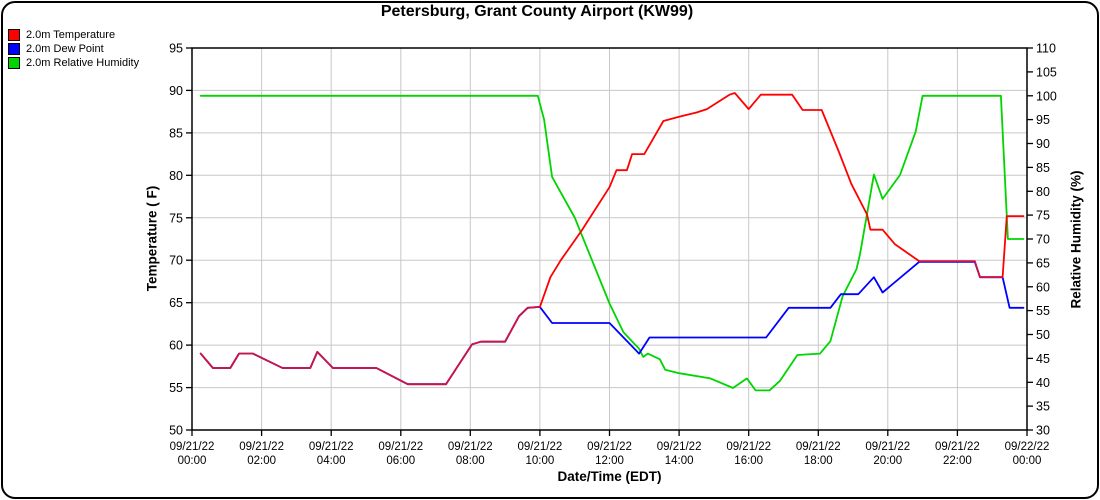 The height and width of the screenshot is (500, 1100). What do you see at coordinates (71, 35) in the screenshot?
I see `legend-label-temperature: 2.0m Temperature` at bounding box center [71, 35].